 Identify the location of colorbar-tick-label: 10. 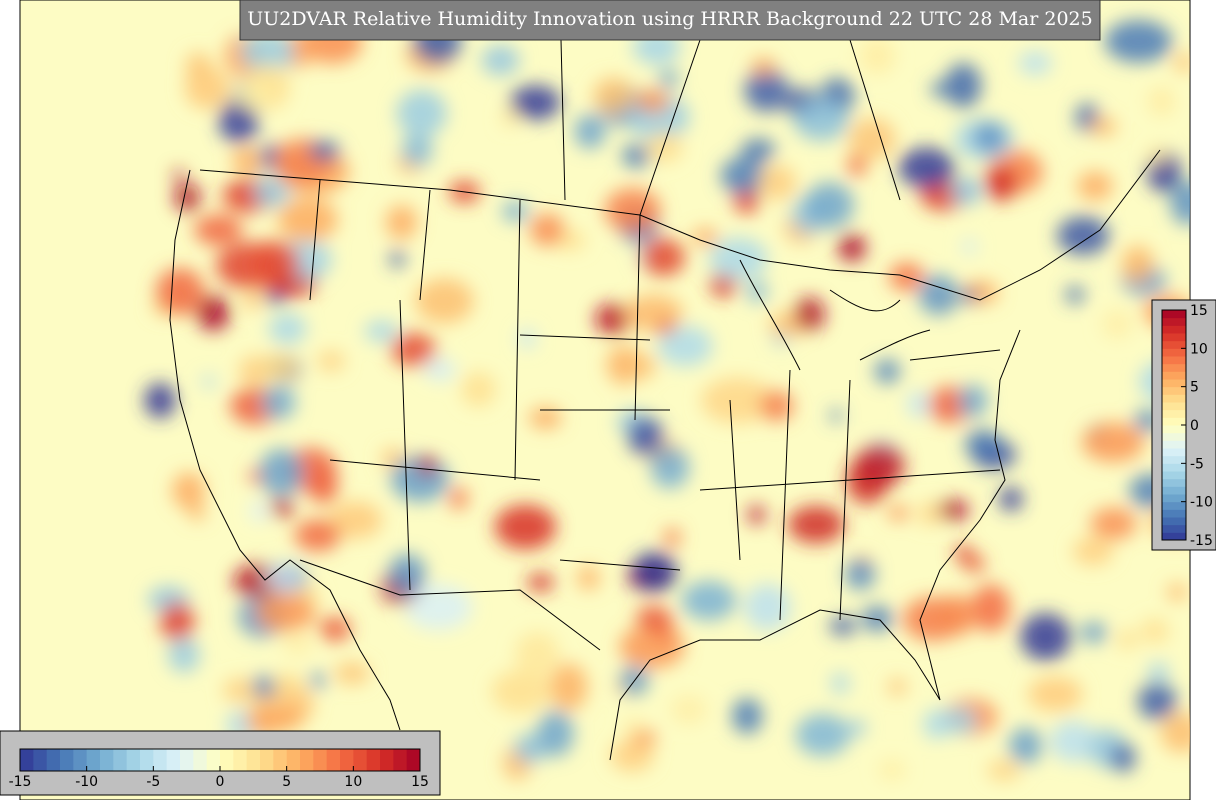
(353, 782).